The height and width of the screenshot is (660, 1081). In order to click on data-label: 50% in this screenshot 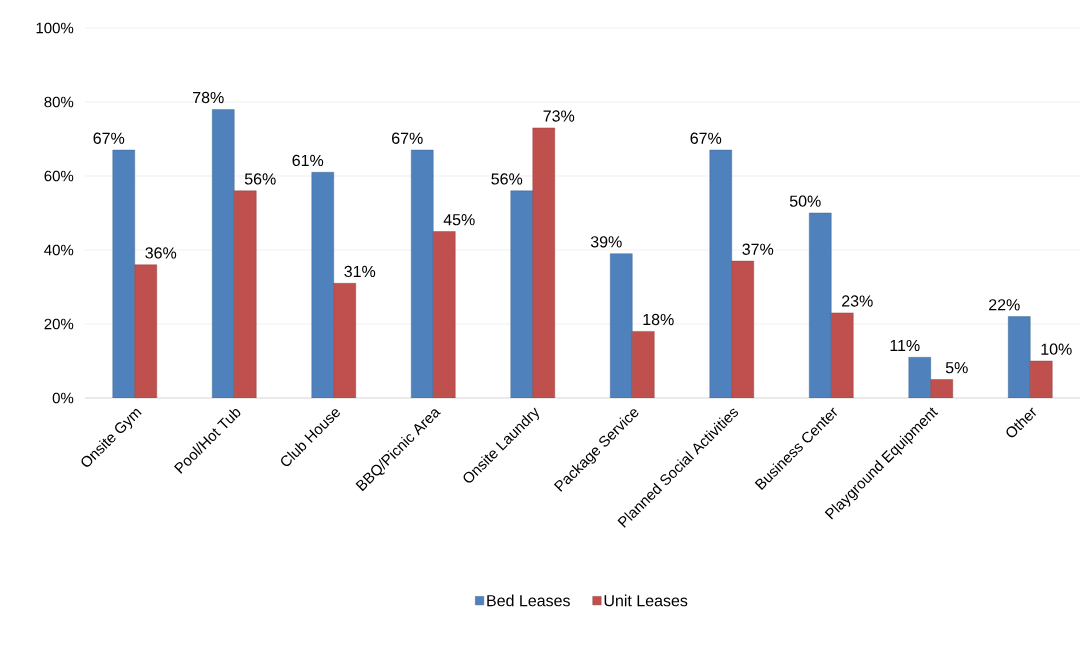, I will do `click(805, 201)`.